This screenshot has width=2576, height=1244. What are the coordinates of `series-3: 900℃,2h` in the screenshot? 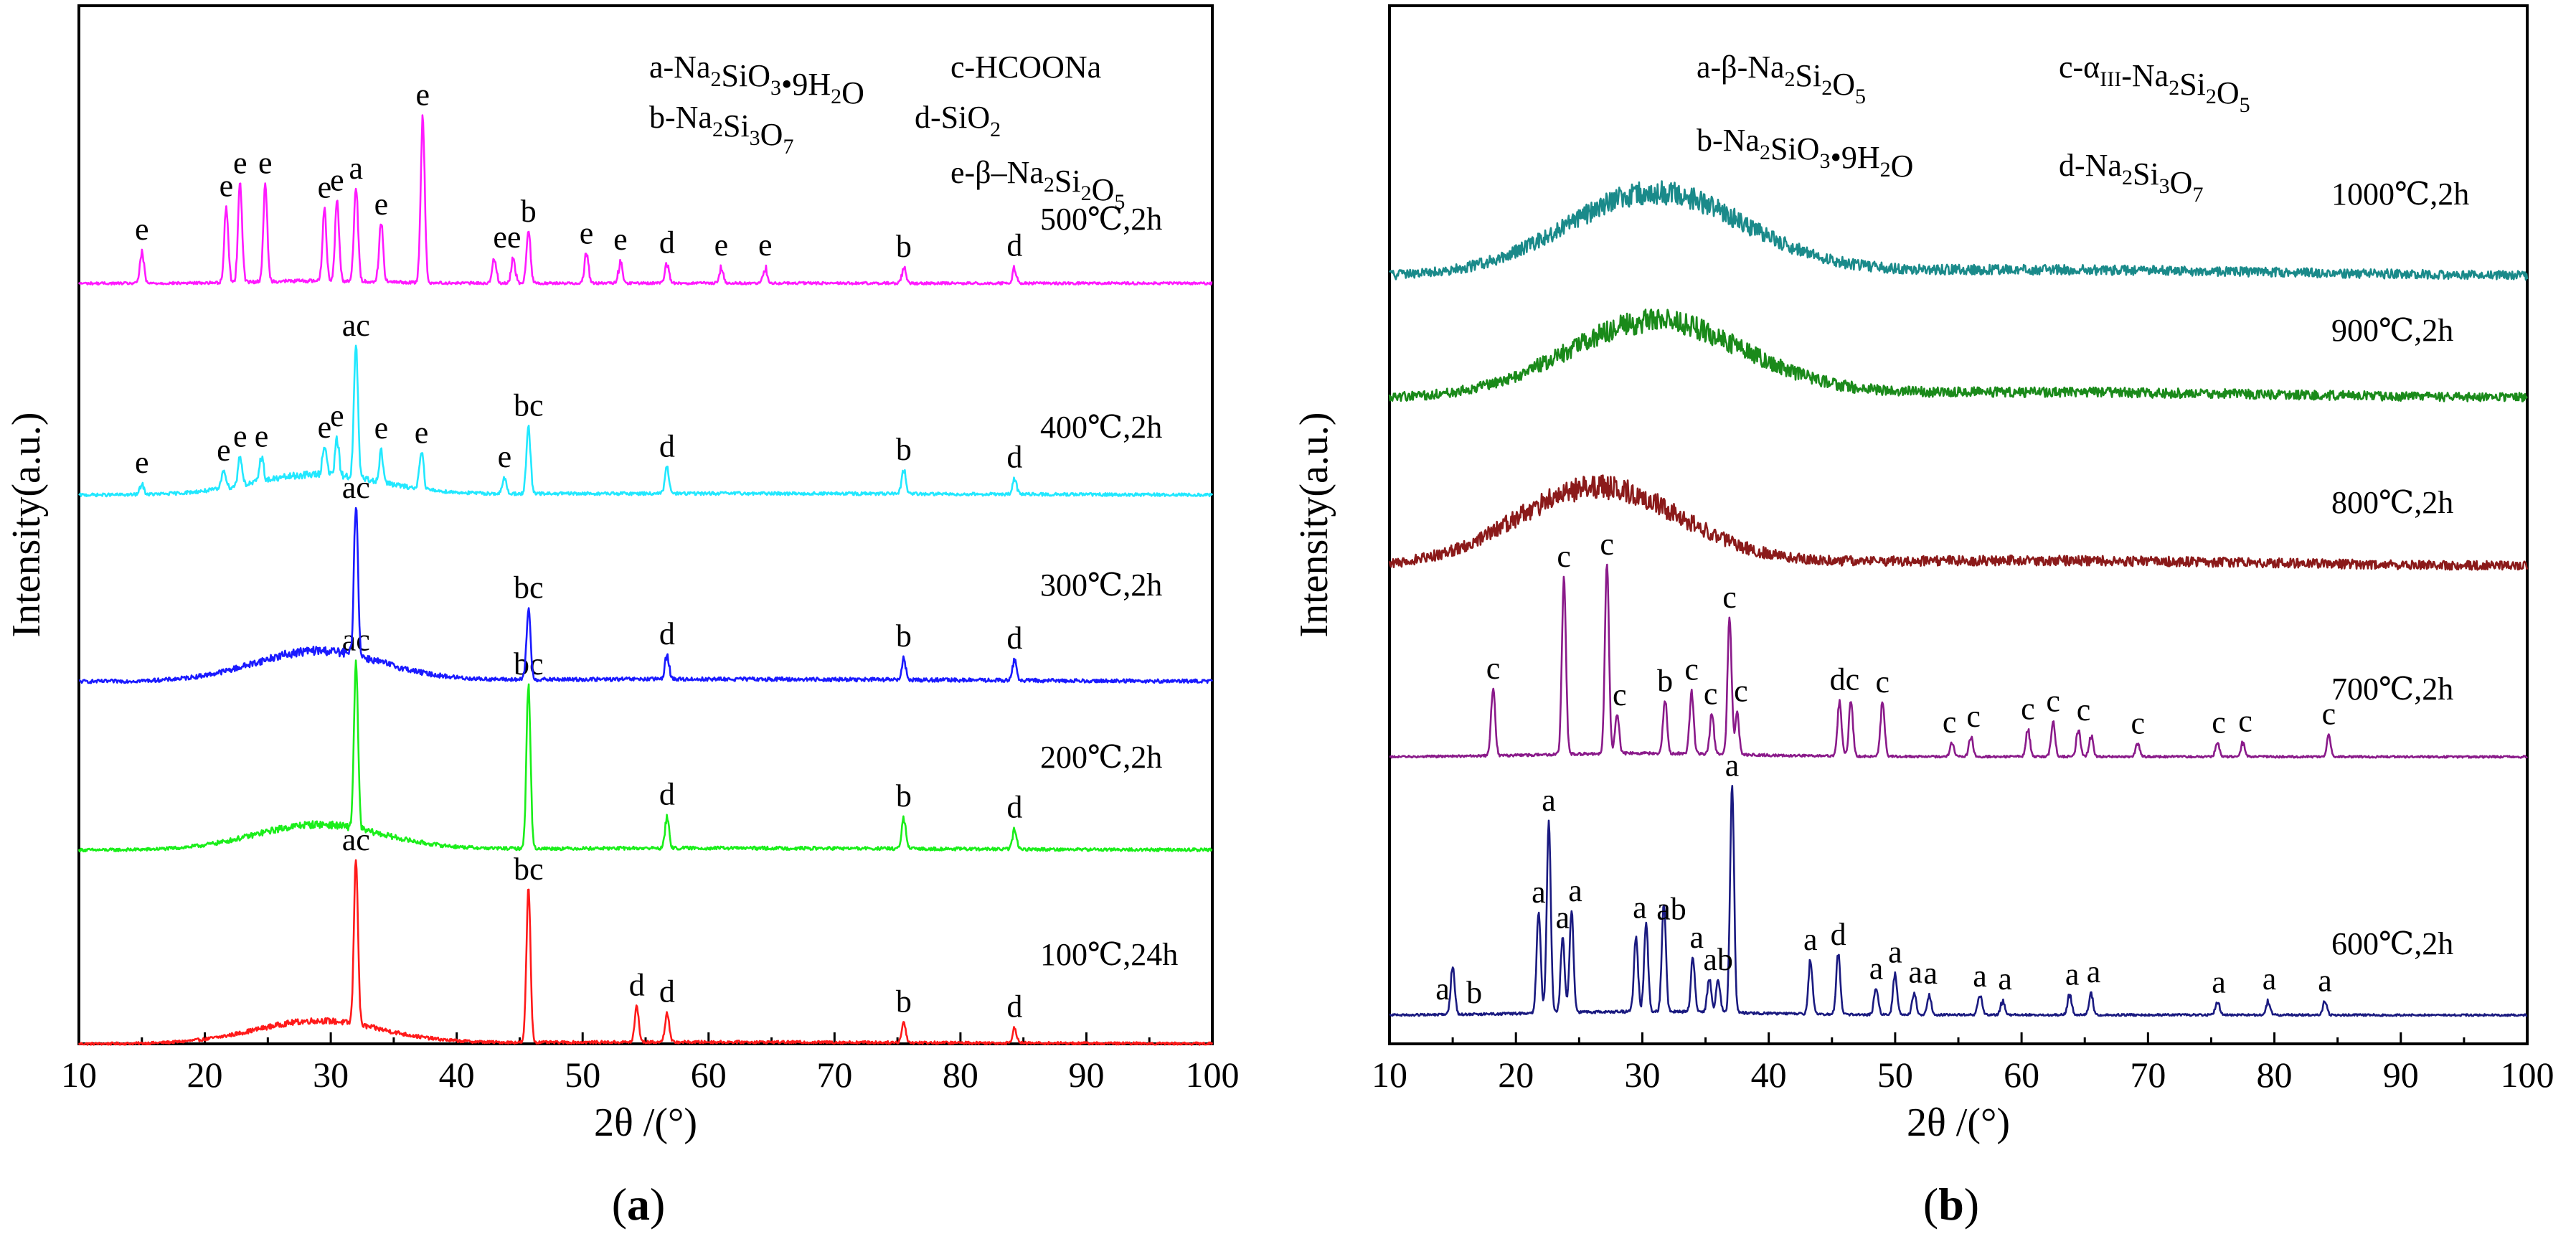 It's located at (1958, 355).